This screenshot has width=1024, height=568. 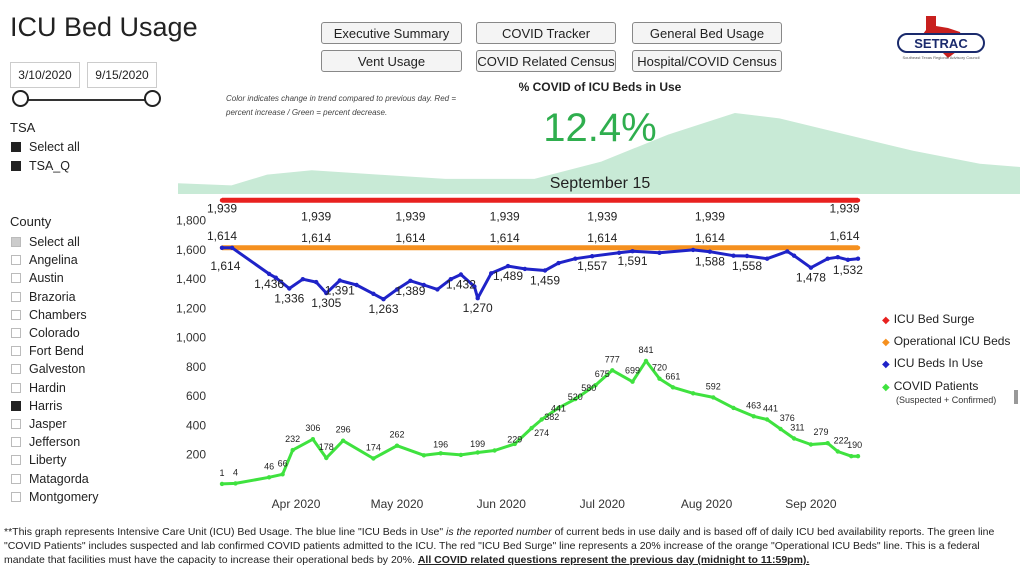 I want to click on tsa-item-tsa-q: TSA_Q, so click(x=40, y=166).